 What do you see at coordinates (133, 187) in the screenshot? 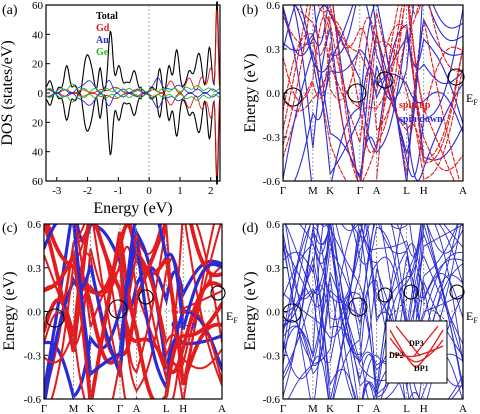
I see `panel-a-xticks: -3 -2 -1 0 1 2` at bounding box center [133, 187].